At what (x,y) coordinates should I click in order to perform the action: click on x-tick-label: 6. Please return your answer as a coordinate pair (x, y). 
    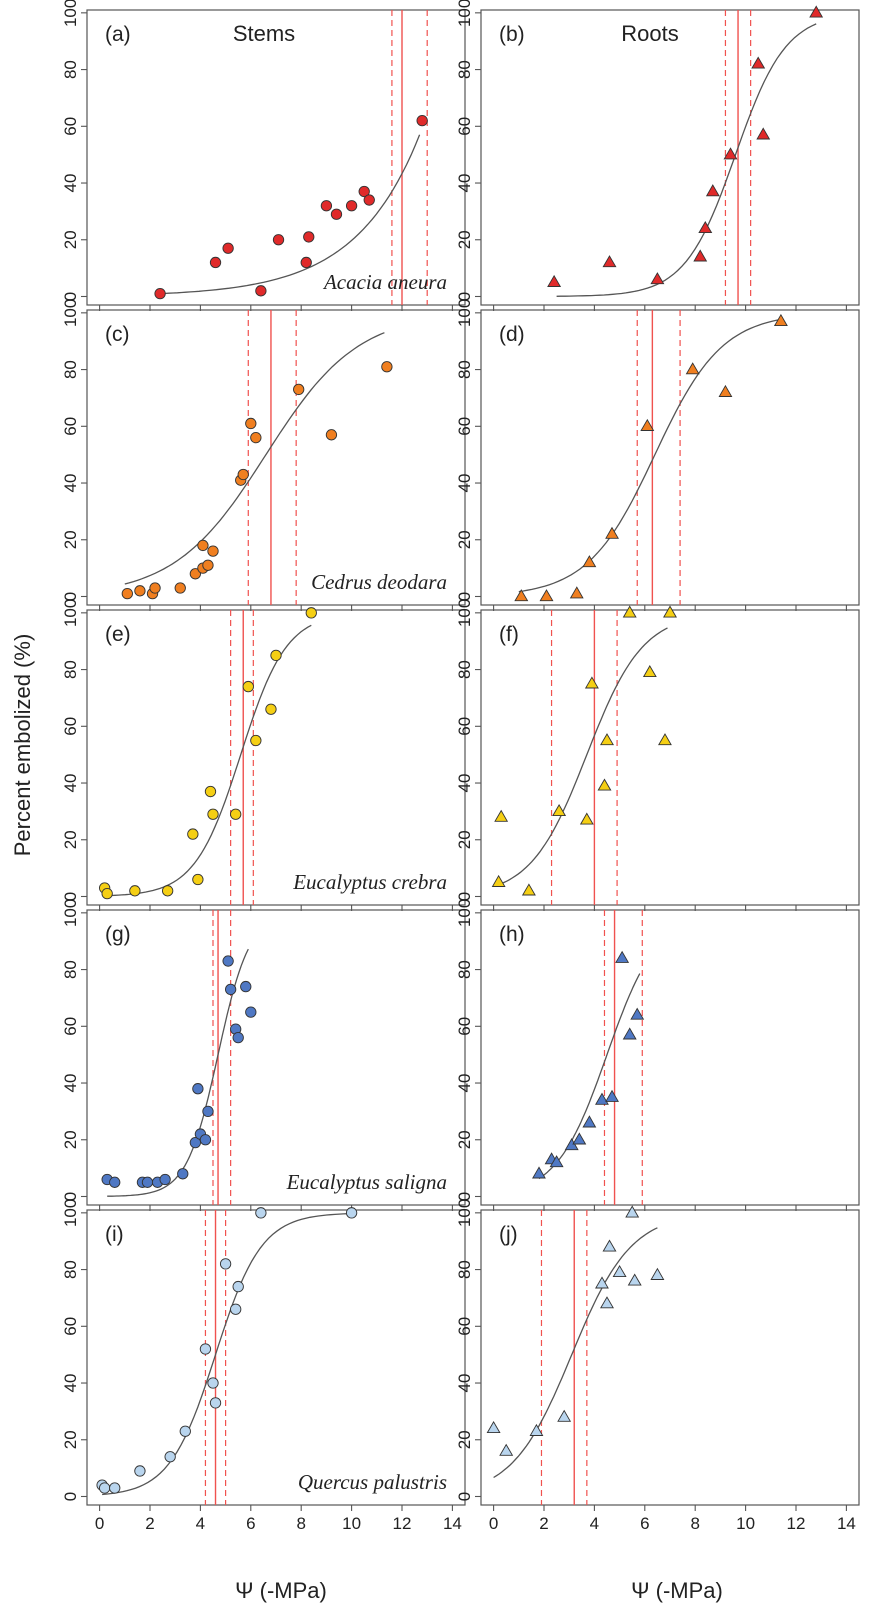
    Looking at the image, I should click on (644, 1523).